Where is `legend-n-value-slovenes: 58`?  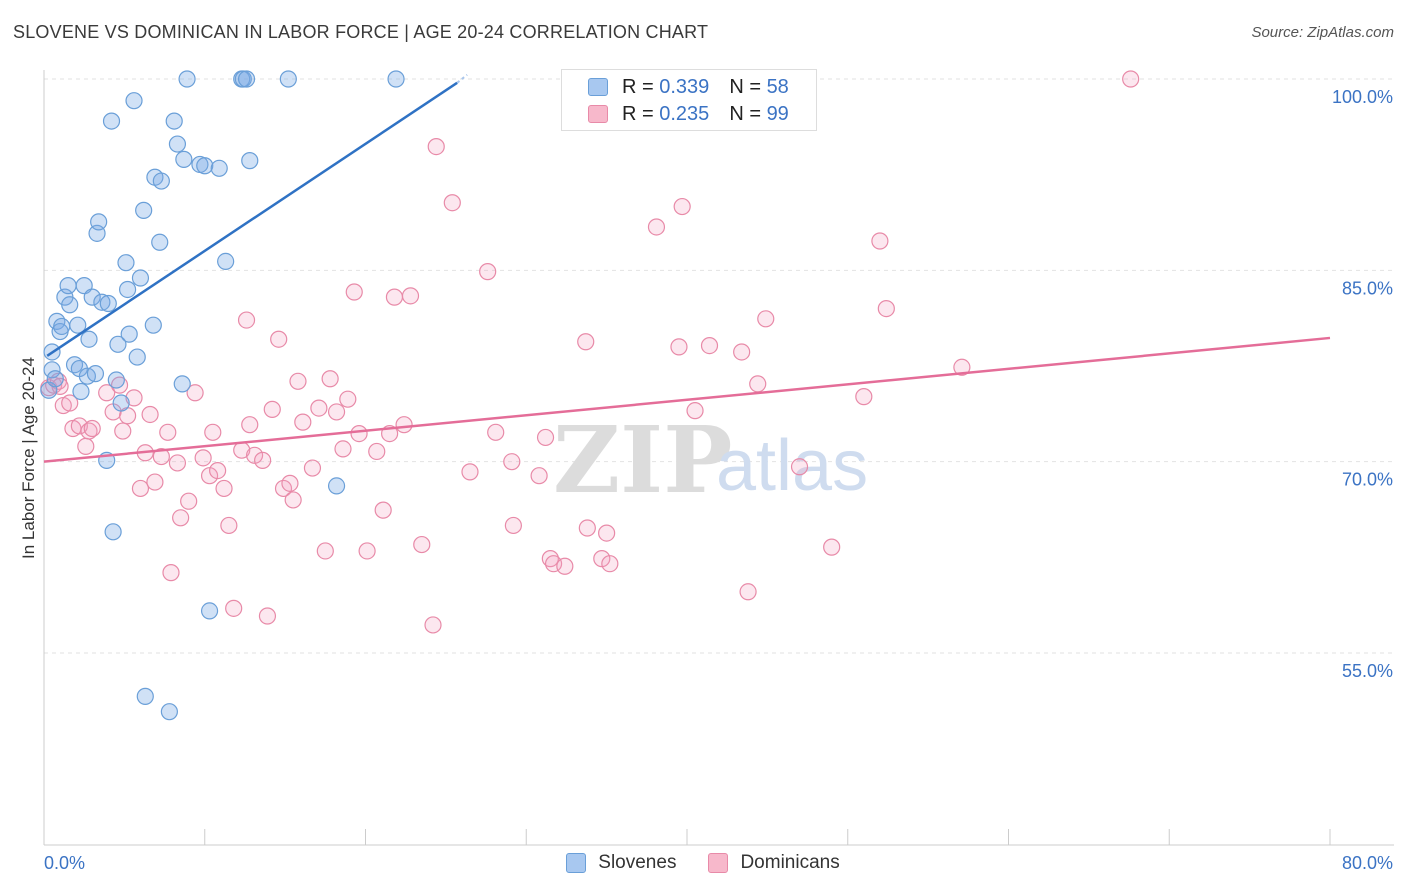 legend-n-value-slovenes: 58 is located at coordinates (777, 86).